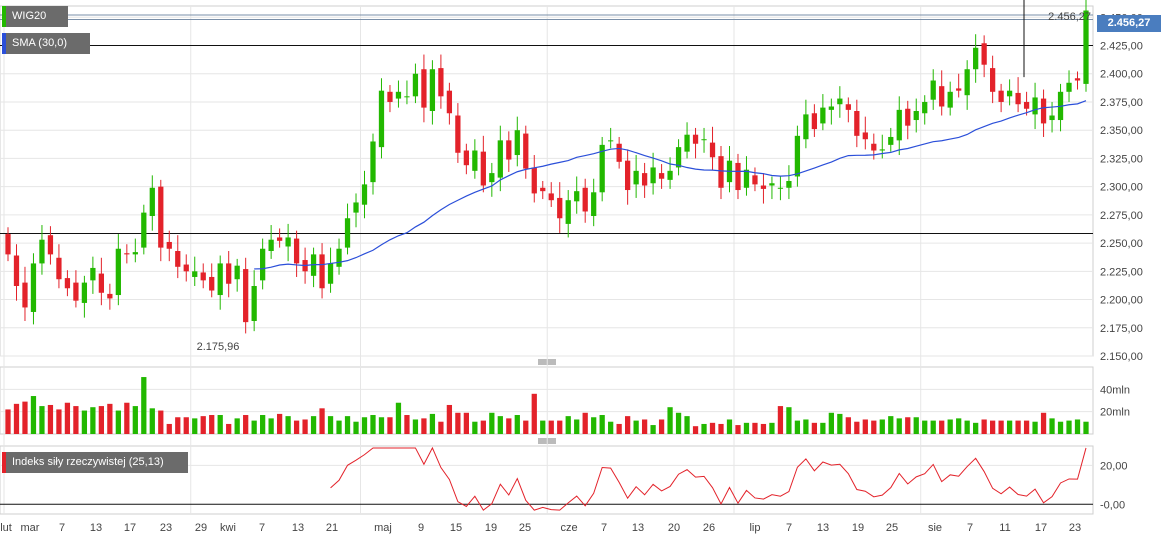 The image size is (1163, 540). What do you see at coordinates (1121, 47) in the screenshot?
I see `price-tick-label: 2.425,00` at bounding box center [1121, 47].